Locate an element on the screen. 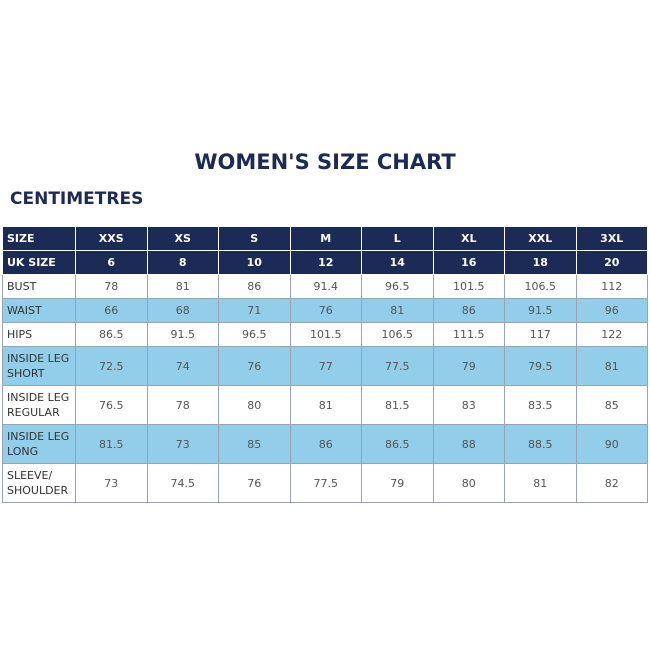  table-row: SIZE XXS XS S M L XL XXL 3XL is located at coordinates (325, 238).